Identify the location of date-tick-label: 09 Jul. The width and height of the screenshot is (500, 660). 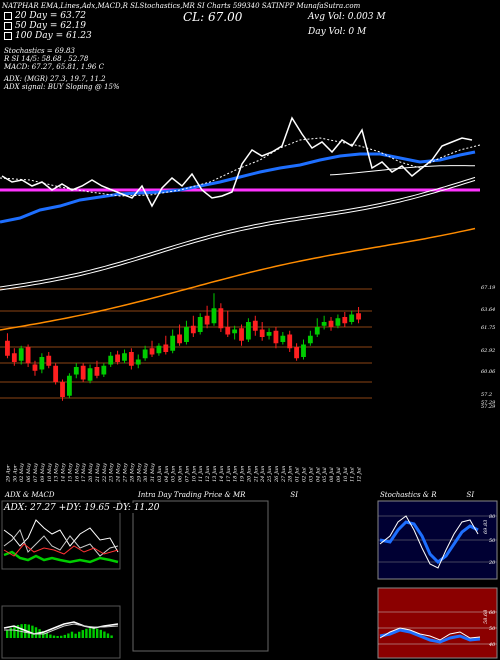
(339, 474).